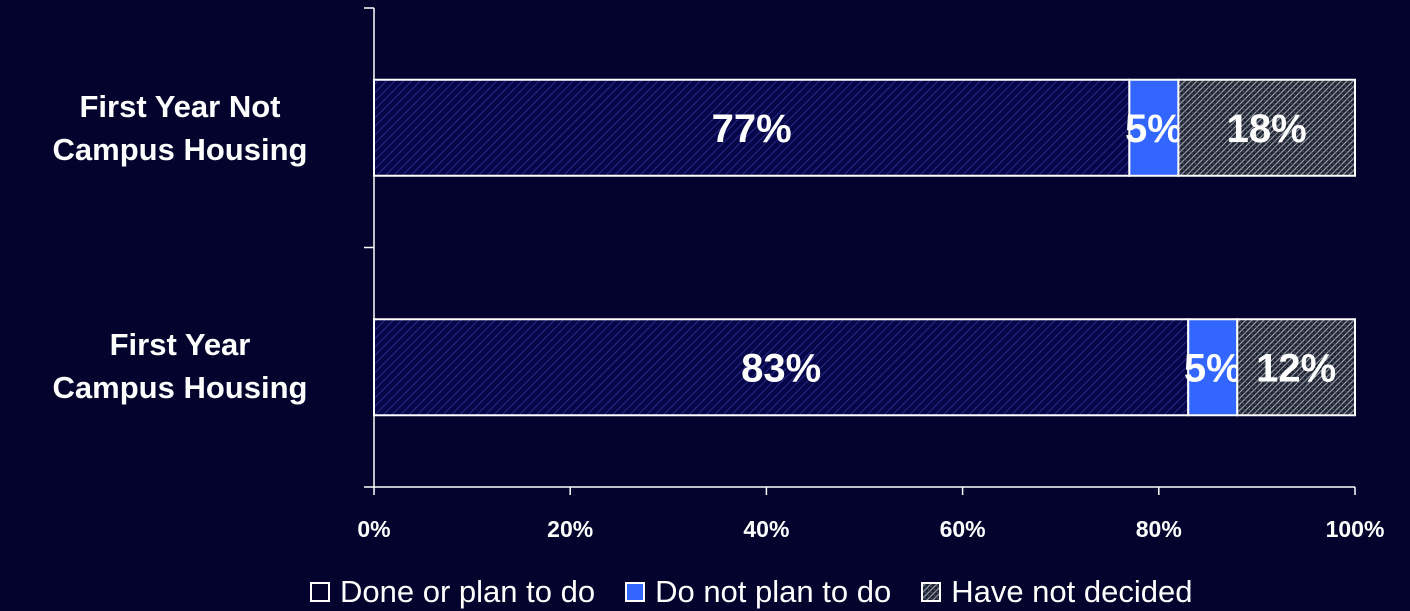  I want to click on legend-label: Do not plan to do, so click(773, 591).